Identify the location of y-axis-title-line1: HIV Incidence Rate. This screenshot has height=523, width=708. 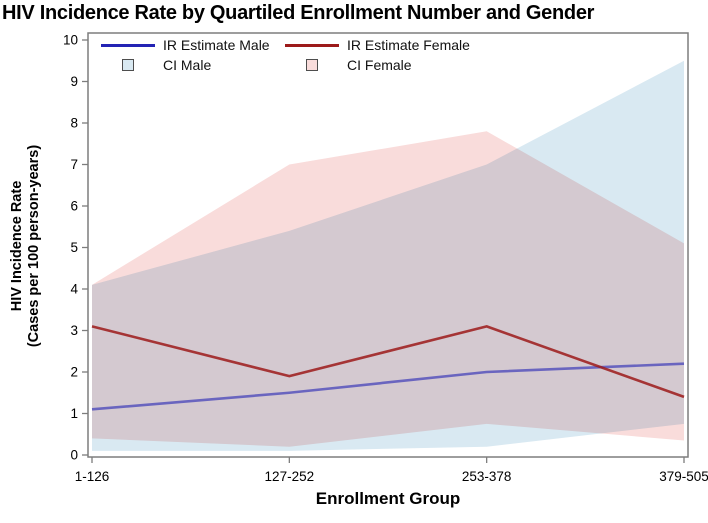
(17, 246).